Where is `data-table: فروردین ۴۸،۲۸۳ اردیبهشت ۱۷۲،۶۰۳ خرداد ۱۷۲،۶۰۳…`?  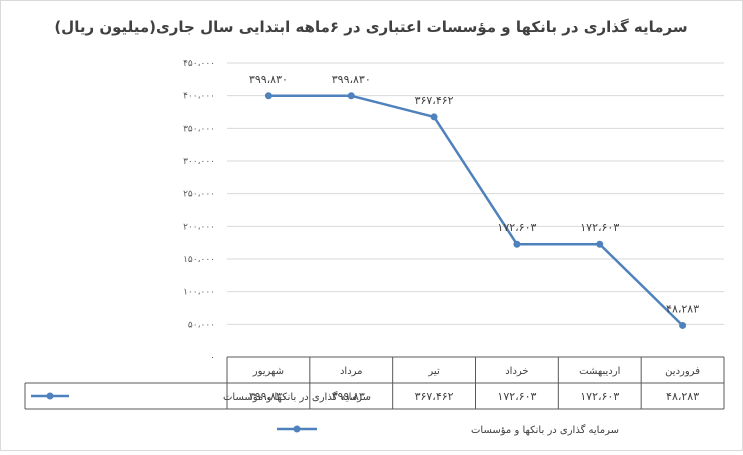
data-table: فروردین ۴۸،۲۸۳ اردیبهشت ۱۷۲،۶۰۳ خرداد ۱۷۲،۶۰۳… is located at coordinates (374, 383).